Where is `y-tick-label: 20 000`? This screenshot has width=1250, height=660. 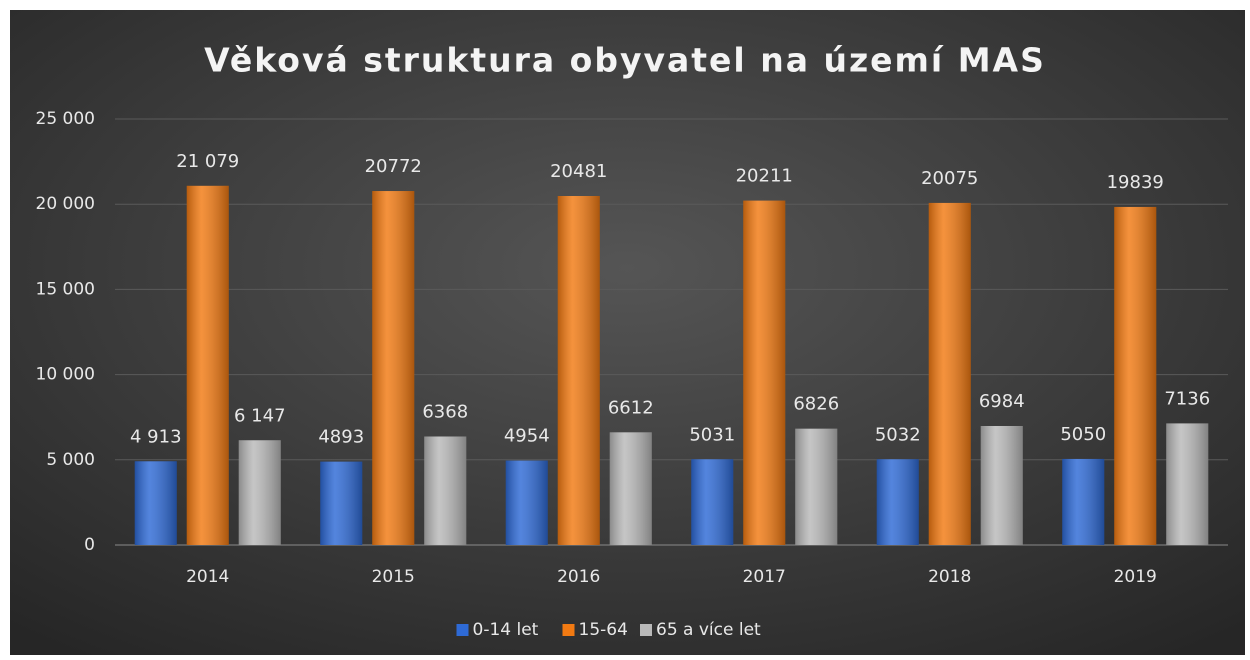
y-tick-label: 20 000 is located at coordinates (65, 204).